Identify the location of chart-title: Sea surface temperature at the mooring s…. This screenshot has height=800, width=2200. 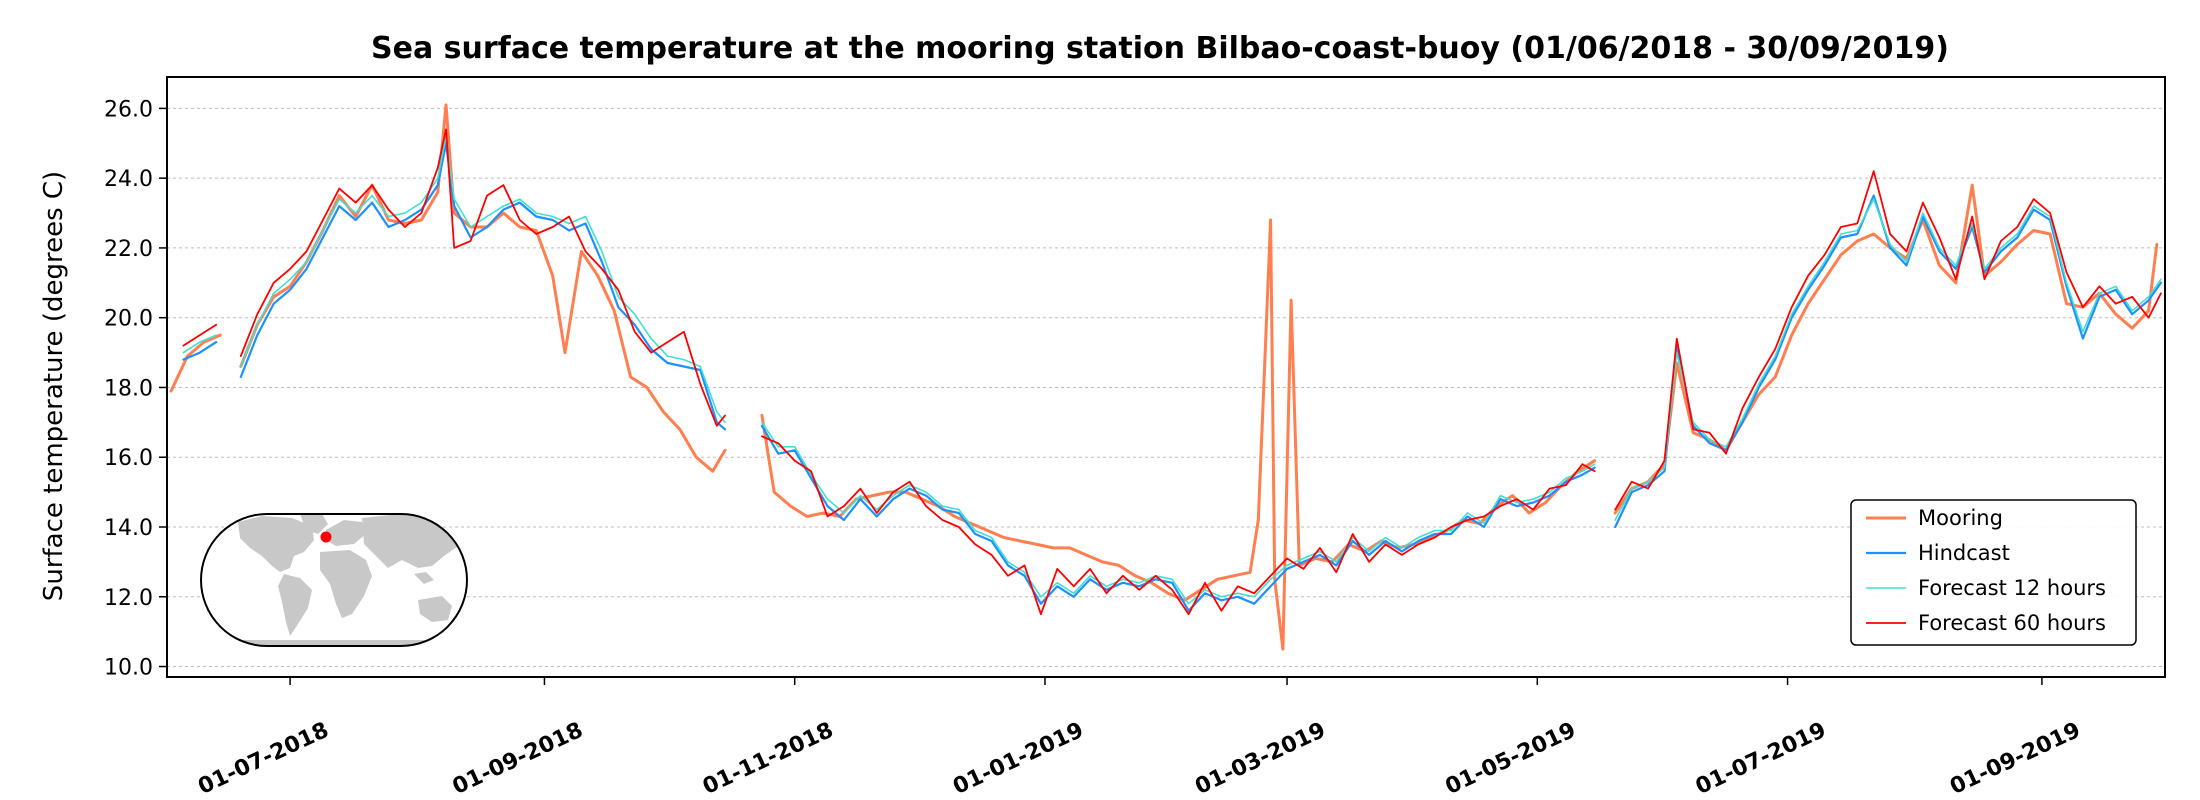
(1160, 48).